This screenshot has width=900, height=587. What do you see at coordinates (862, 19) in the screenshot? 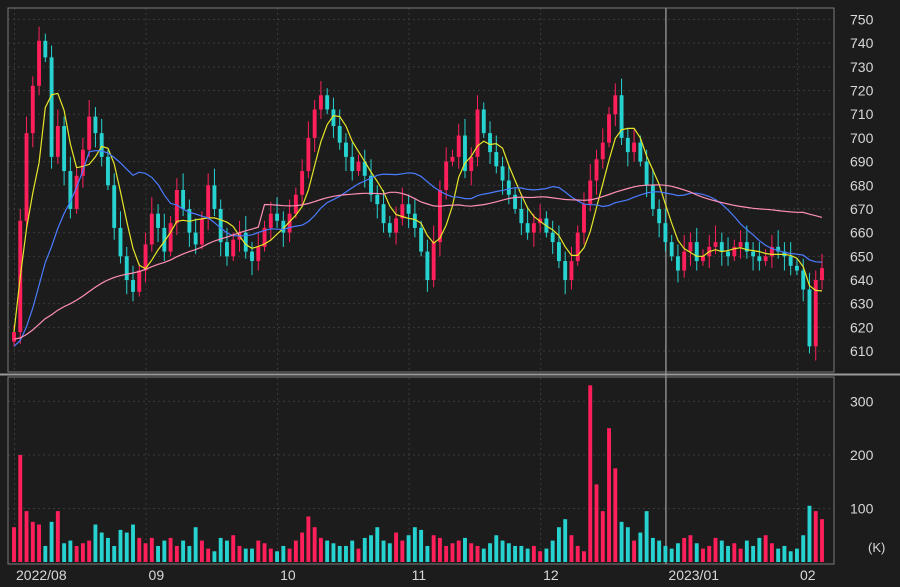
I see `price-tick-label: 750` at bounding box center [862, 19].